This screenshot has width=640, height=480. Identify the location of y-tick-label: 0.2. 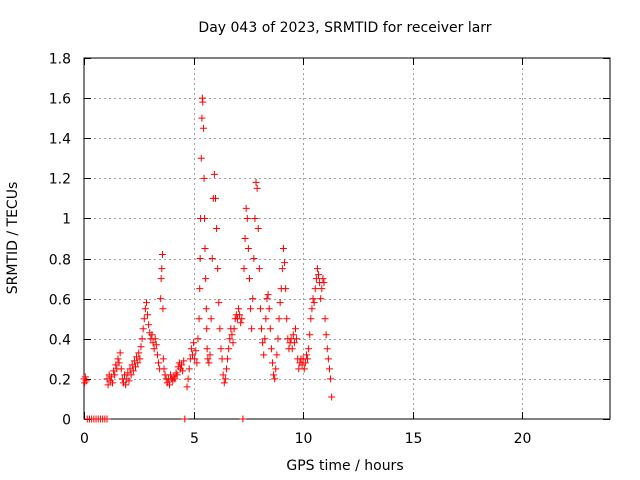
(60, 381).